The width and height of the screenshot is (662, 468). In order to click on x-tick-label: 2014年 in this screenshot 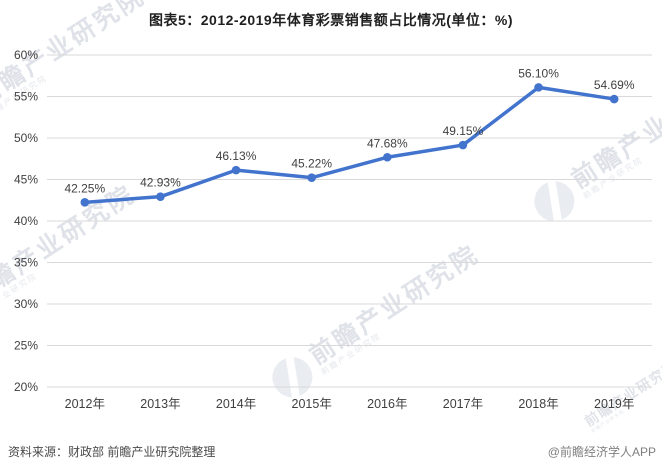, I will do `click(236, 404)`.